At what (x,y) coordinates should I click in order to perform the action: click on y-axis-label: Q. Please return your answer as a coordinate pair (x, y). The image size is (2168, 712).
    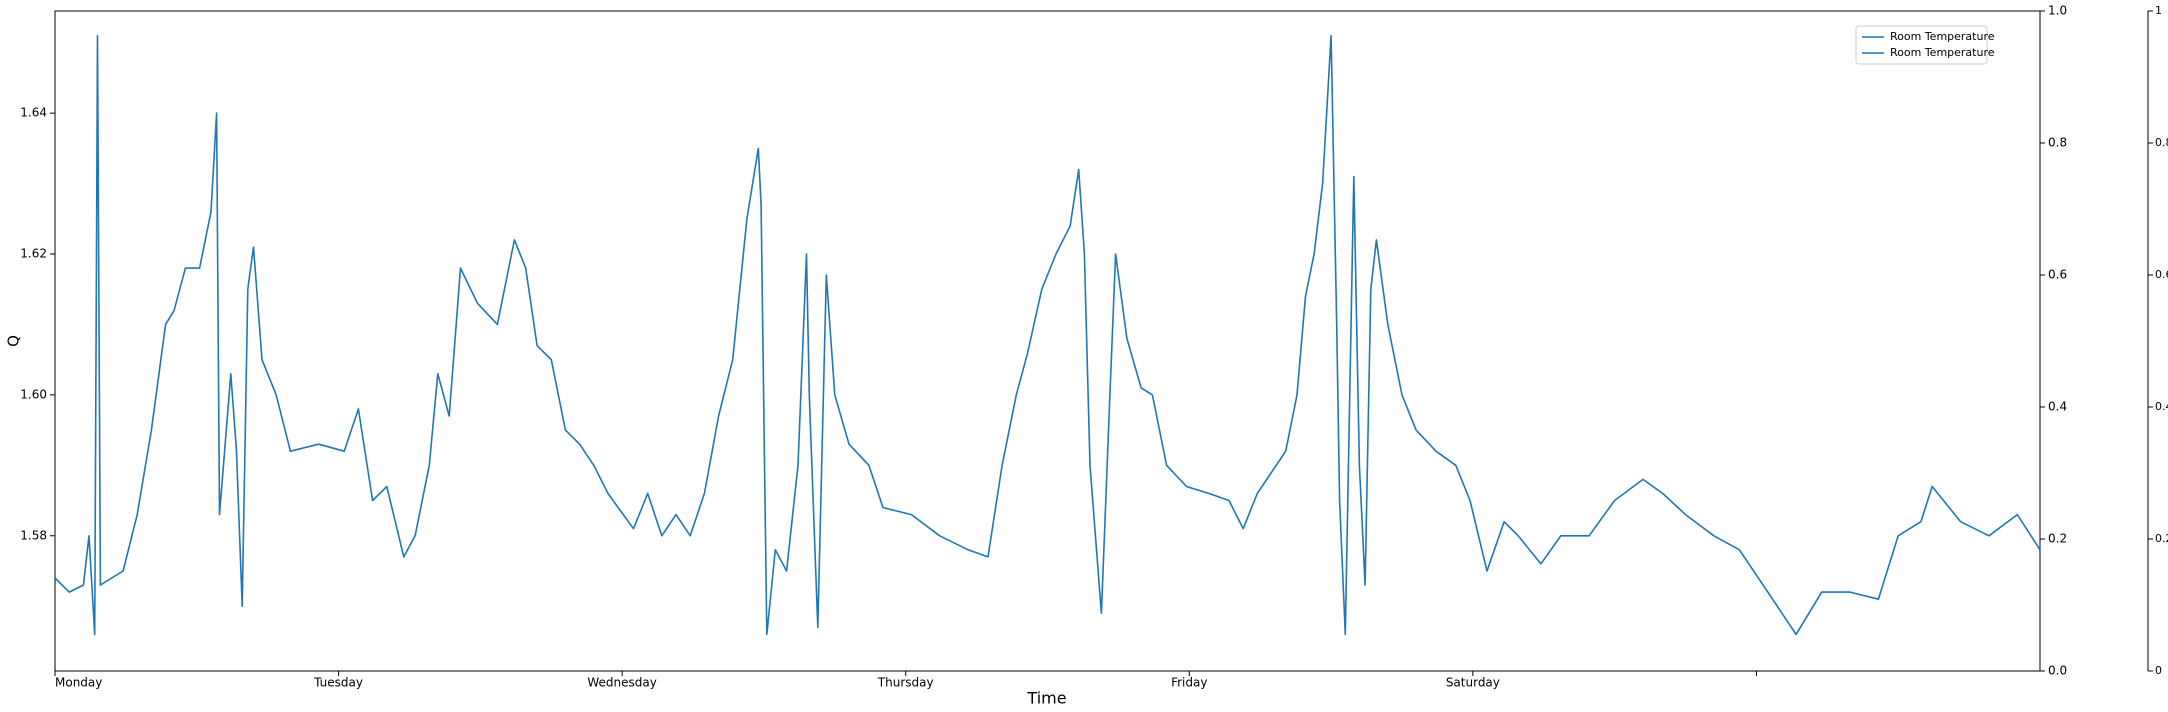
    Looking at the image, I should click on (14, 341).